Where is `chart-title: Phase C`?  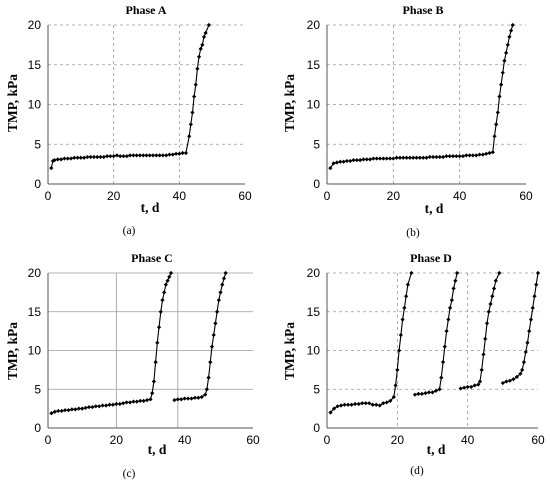
chart-title: Phase C is located at coordinates (152, 258).